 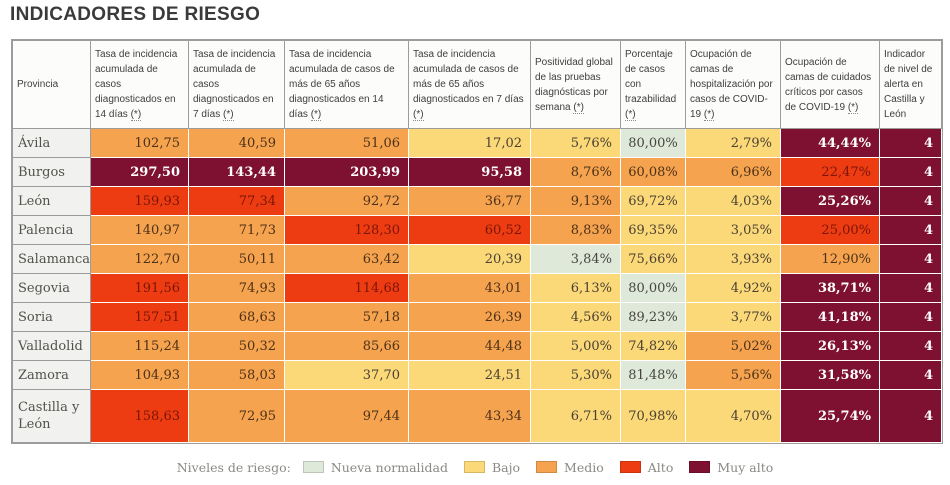 I want to click on legend-item-label: Alto, so click(x=660, y=467).